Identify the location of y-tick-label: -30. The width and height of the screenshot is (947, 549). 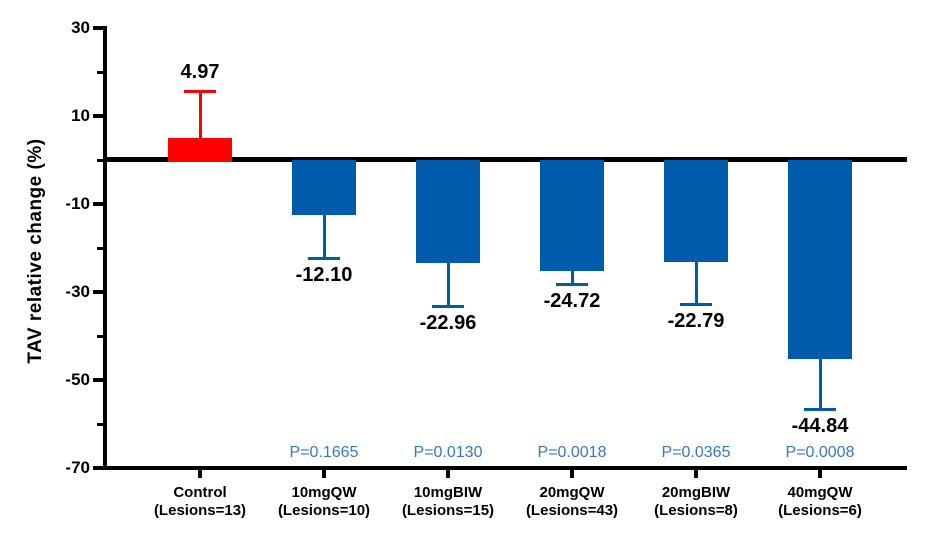
(77, 291).